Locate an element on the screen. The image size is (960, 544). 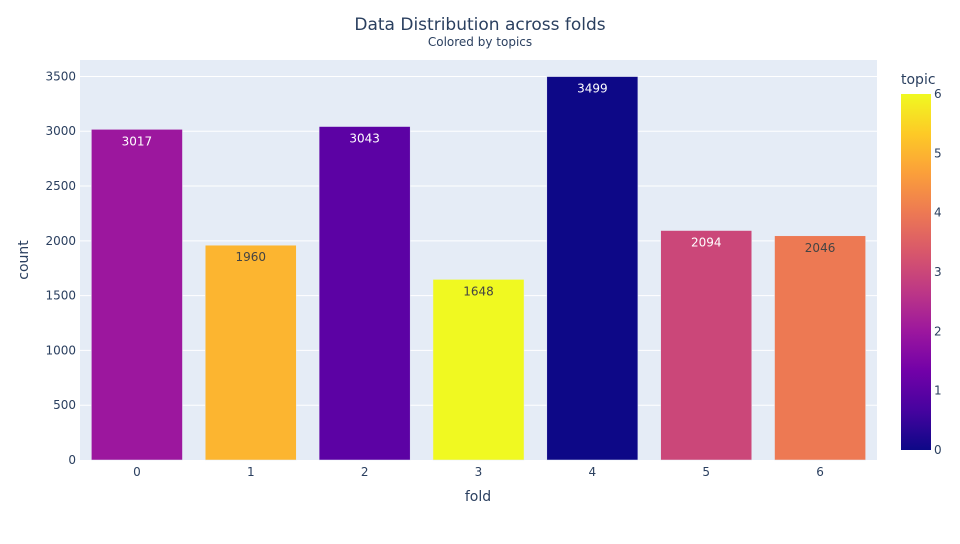
bar-value-label: 3017 is located at coordinates (137, 141).